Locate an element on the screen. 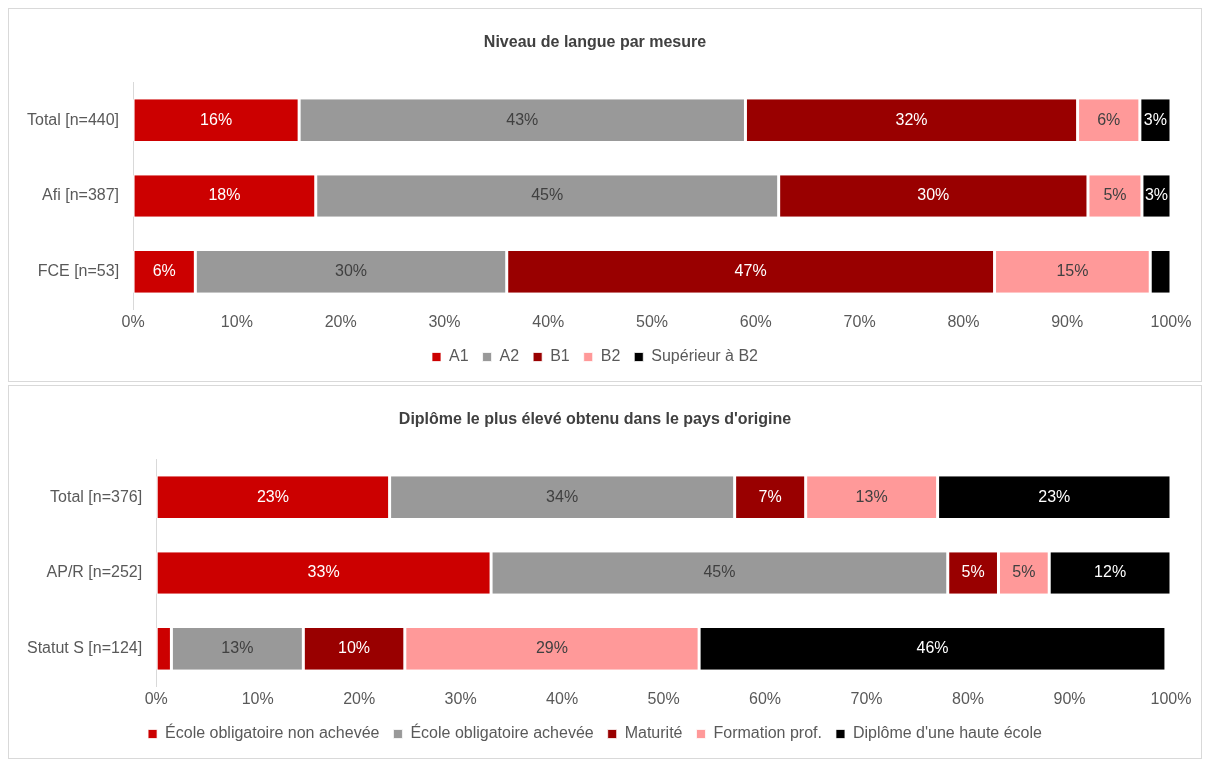  data-label: 46% is located at coordinates (932, 648).